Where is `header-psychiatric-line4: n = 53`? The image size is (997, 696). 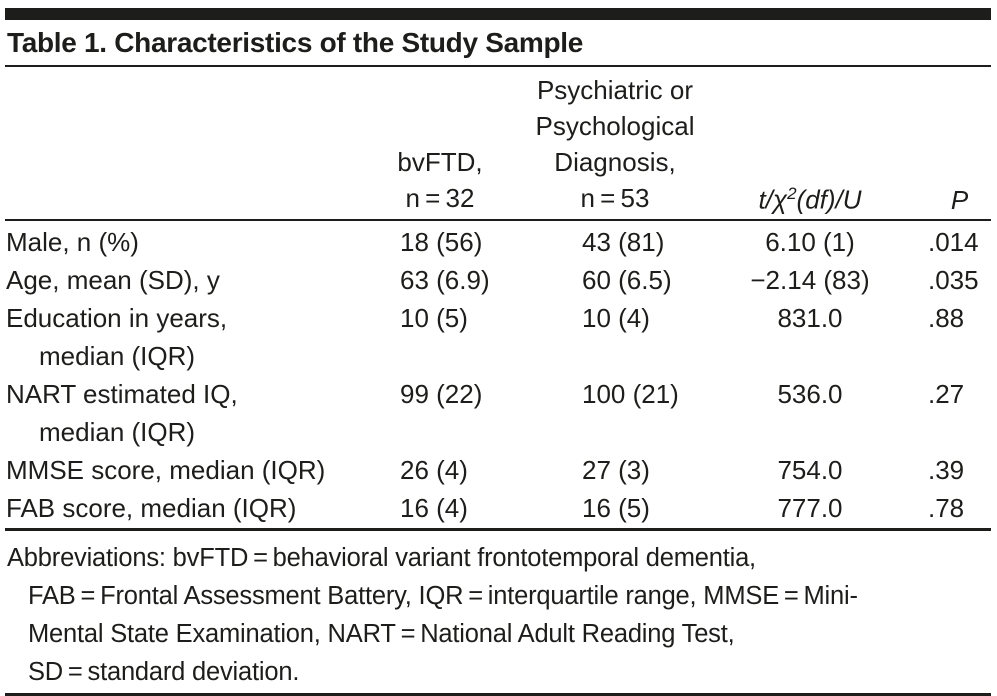
header-psychiatric-line4: n = 53 is located at coordinates (615, 198).